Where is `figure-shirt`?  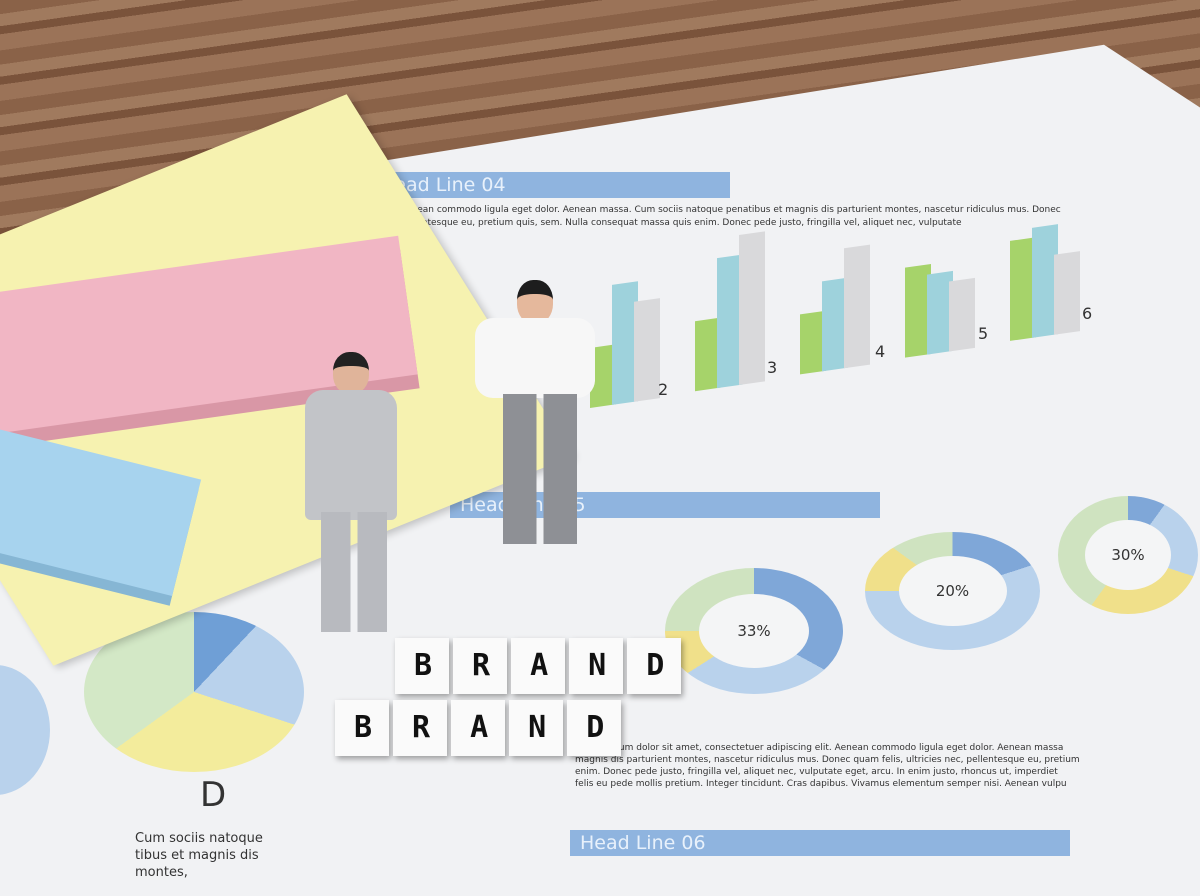 figure-shirt is located at coordinates (535, 358).